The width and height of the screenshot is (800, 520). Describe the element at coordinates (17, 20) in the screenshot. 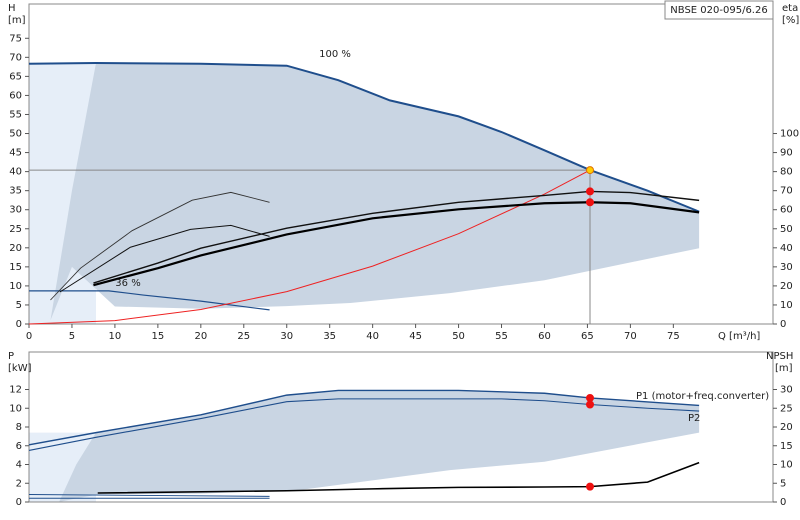

I see `y-axis-unit: [m]` at that location.